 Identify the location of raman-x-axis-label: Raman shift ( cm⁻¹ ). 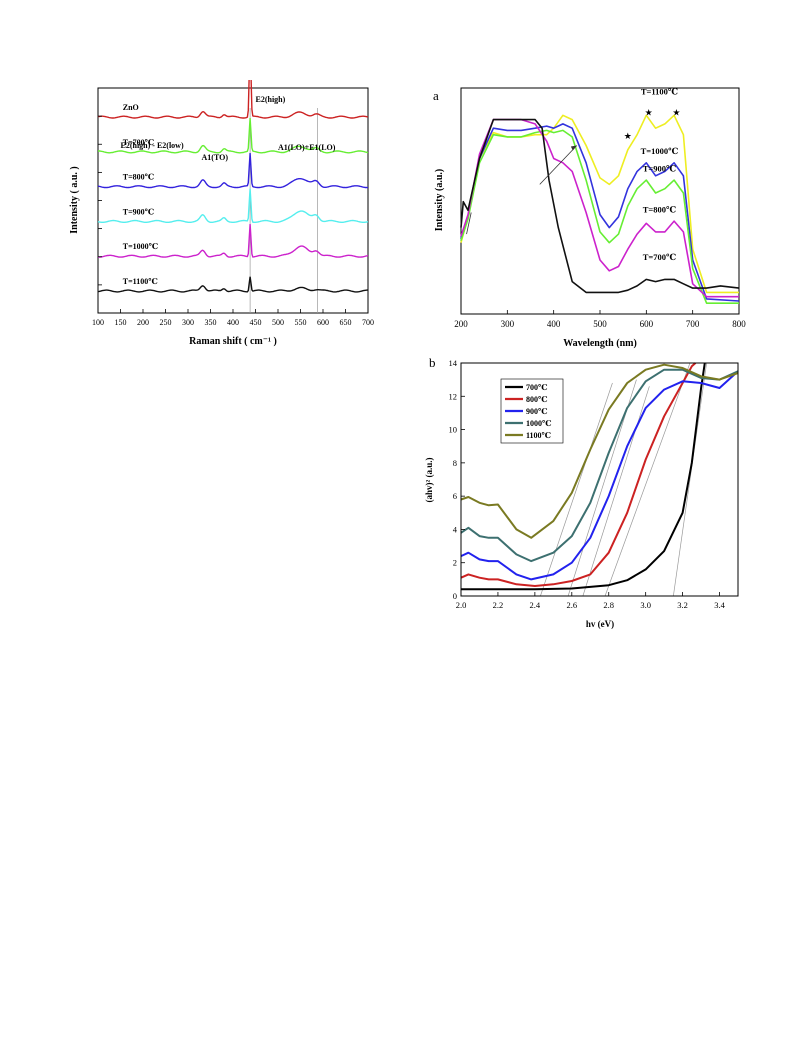
(233, 341).